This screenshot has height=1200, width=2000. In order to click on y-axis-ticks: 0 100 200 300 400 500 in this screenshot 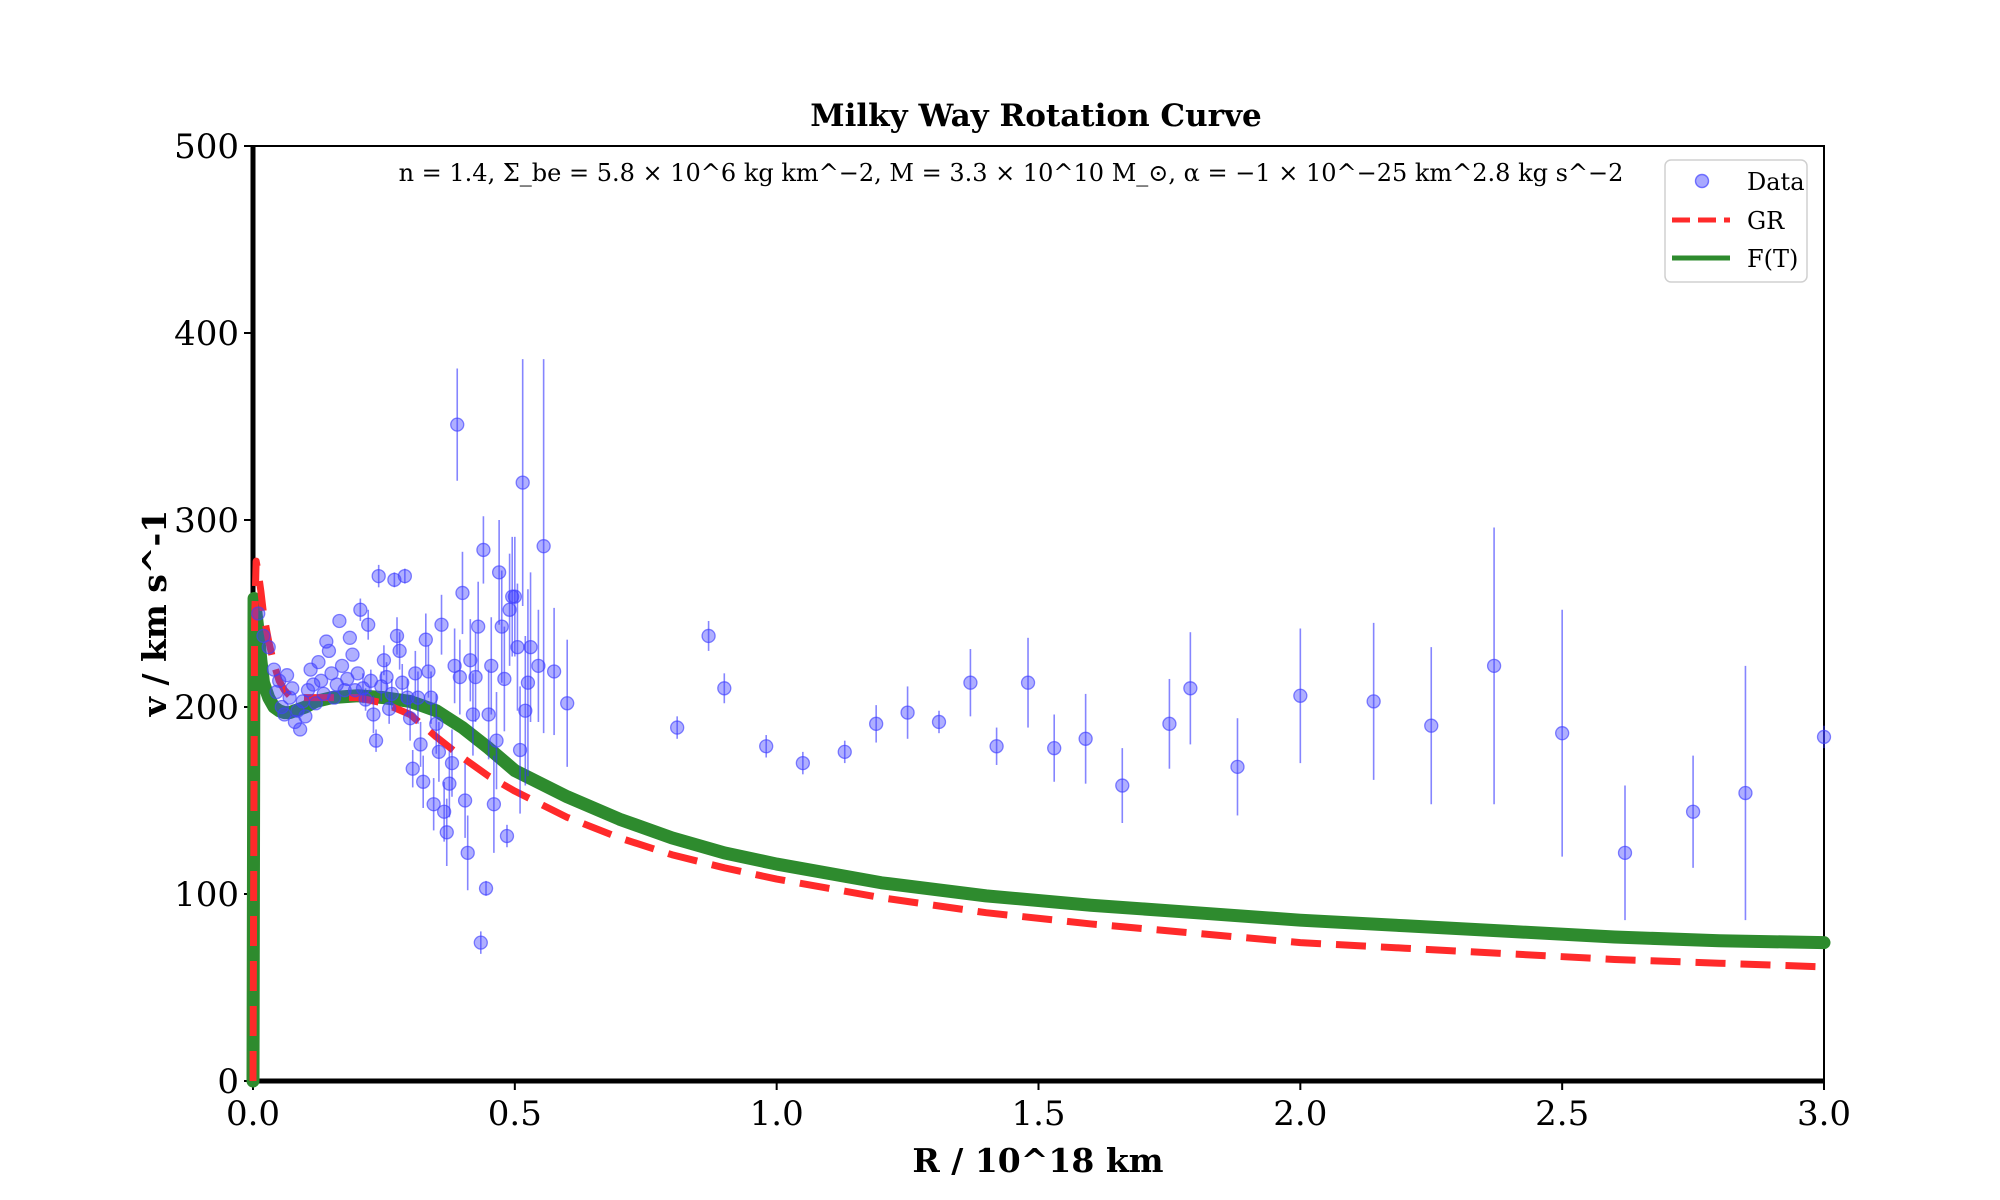, I will do `click(213, 614)`.